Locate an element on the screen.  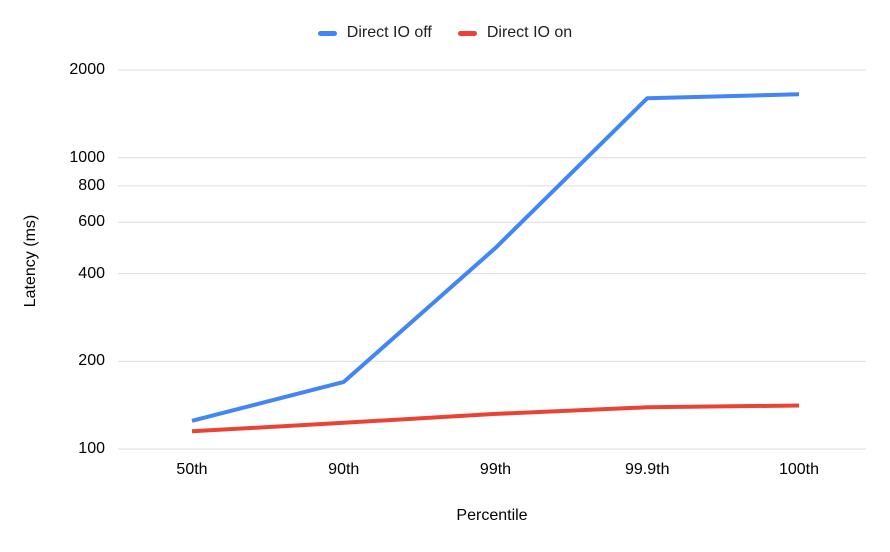
chart-legend: Direct IO off Direct IO on is located at coordinates (445, 33).